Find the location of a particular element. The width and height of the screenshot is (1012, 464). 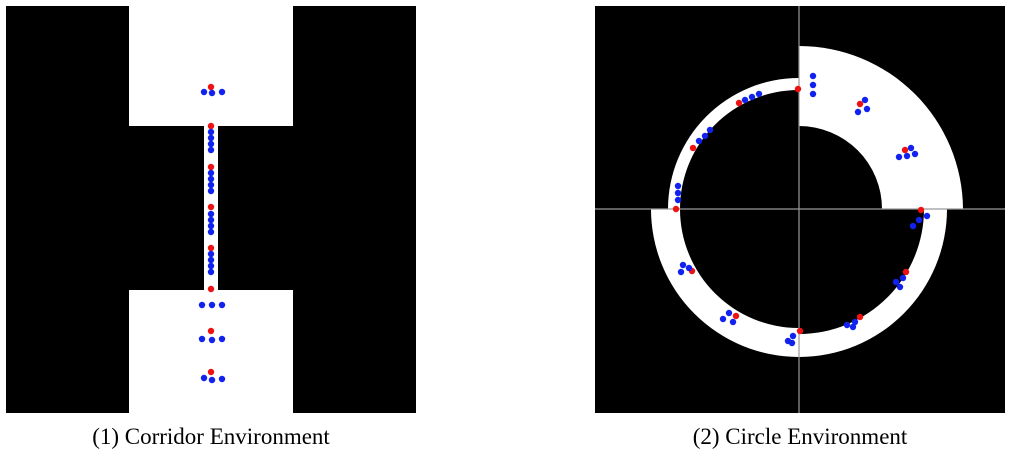

corridor-agents is located at coordinates (212, 233).